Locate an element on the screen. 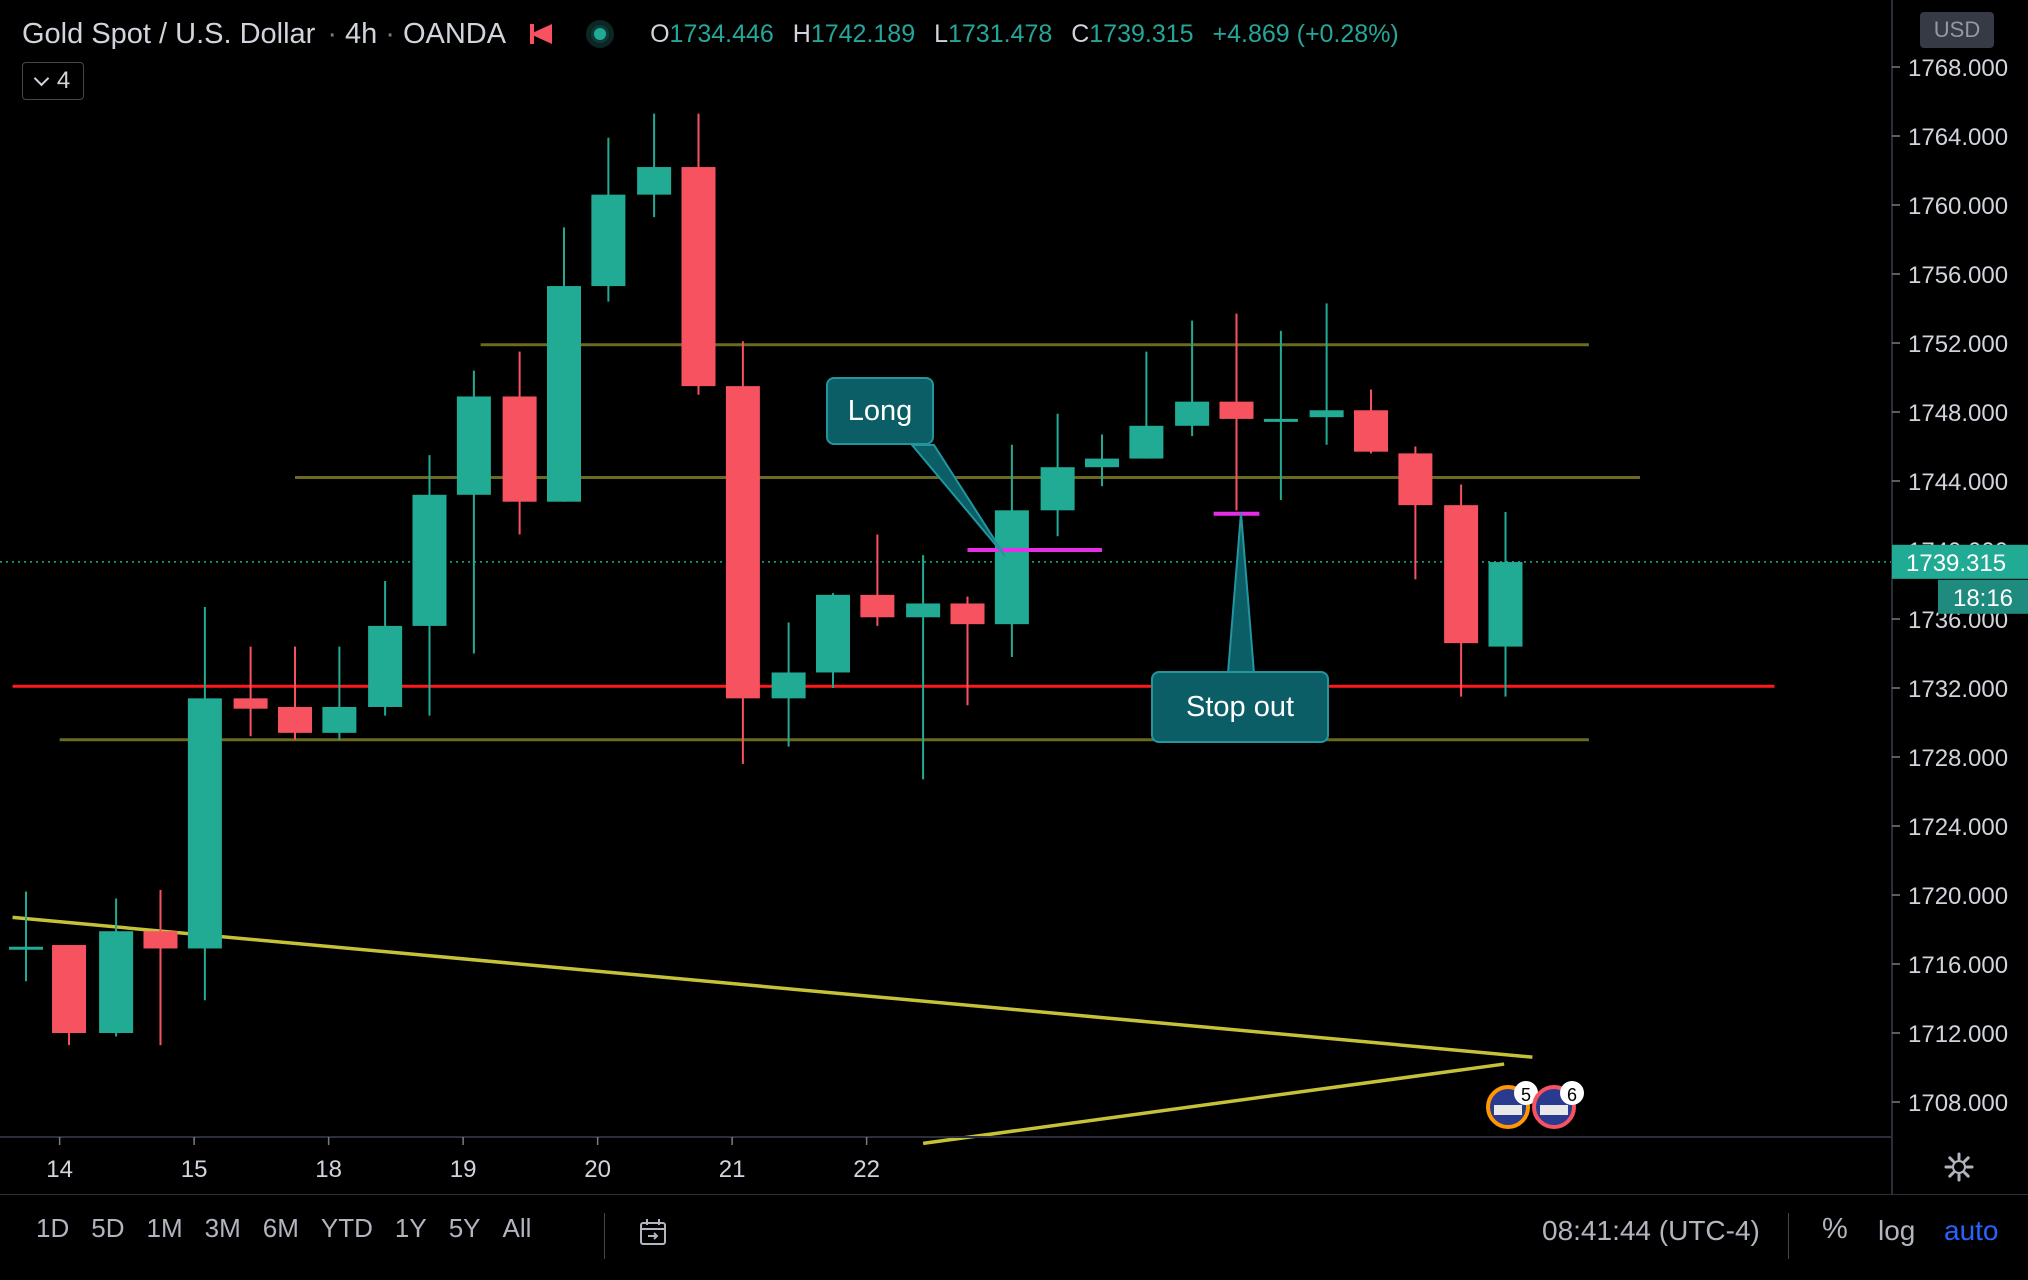 The width and height of the screenshot is (2028, 1280). interval: 4h is located at coordinates (361, 33).